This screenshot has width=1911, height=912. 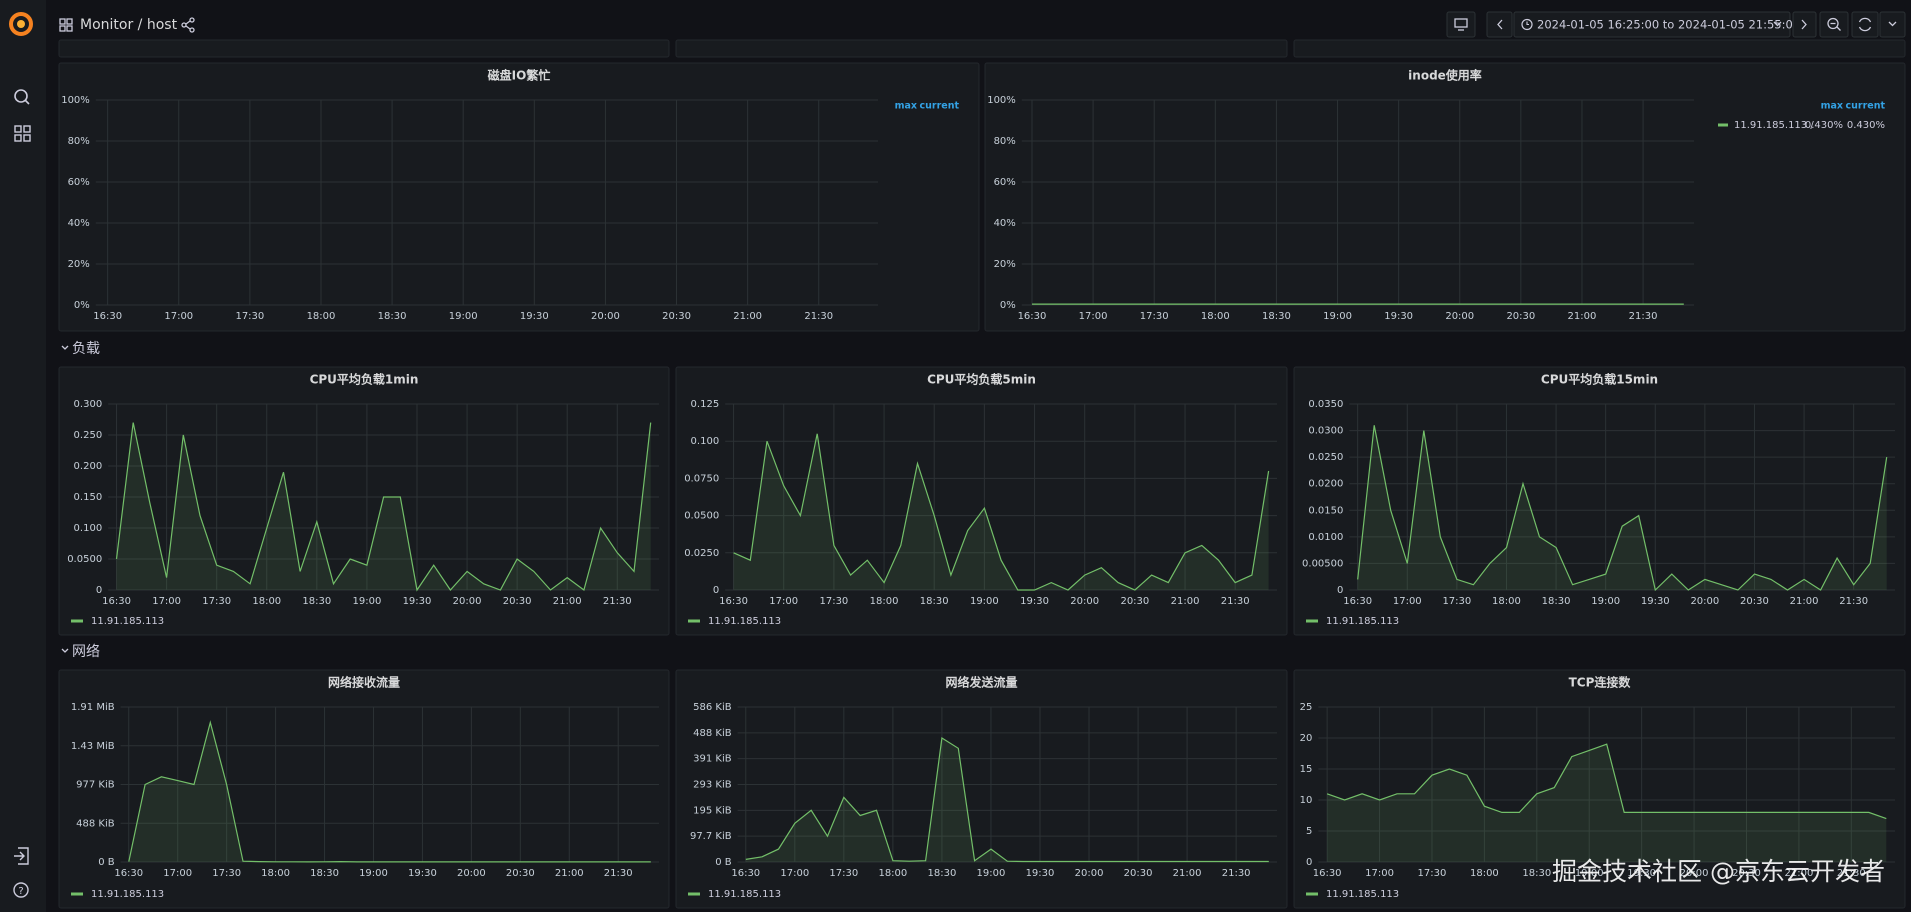 What do you see at coordinates (364, 682) in the screenshot?
I see `panel-title: 网络接收流量` at bounding box center [364, 682].